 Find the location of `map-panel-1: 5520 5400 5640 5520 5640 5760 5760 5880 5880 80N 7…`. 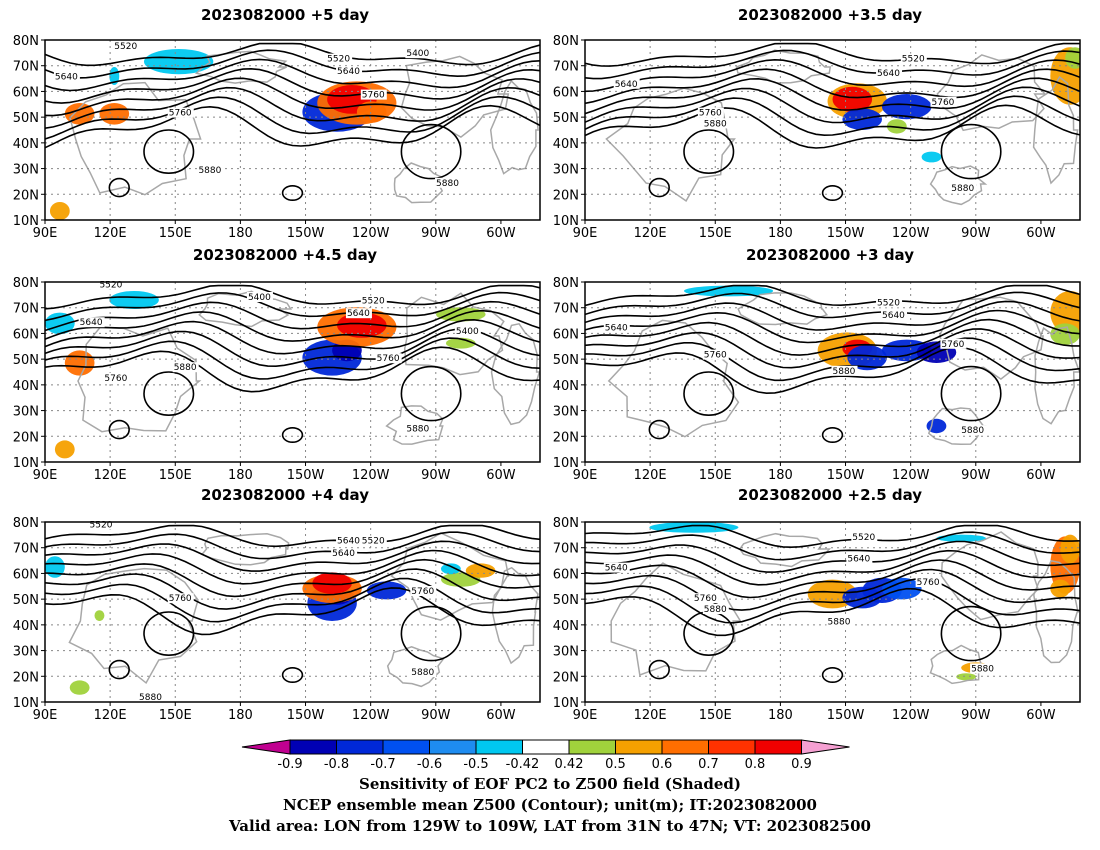

map-panel-1: 5520 5400 5640 5520 5640 5760 5760 5880 5880 80N 7… is located at coordinates (272, 136).